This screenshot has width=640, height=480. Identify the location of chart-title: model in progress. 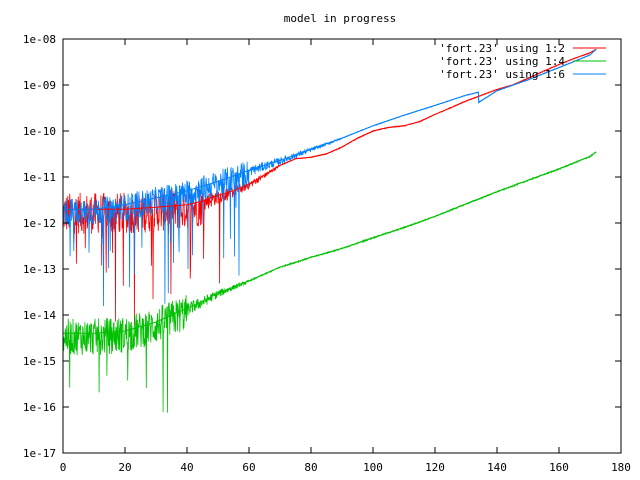
(340, 18).